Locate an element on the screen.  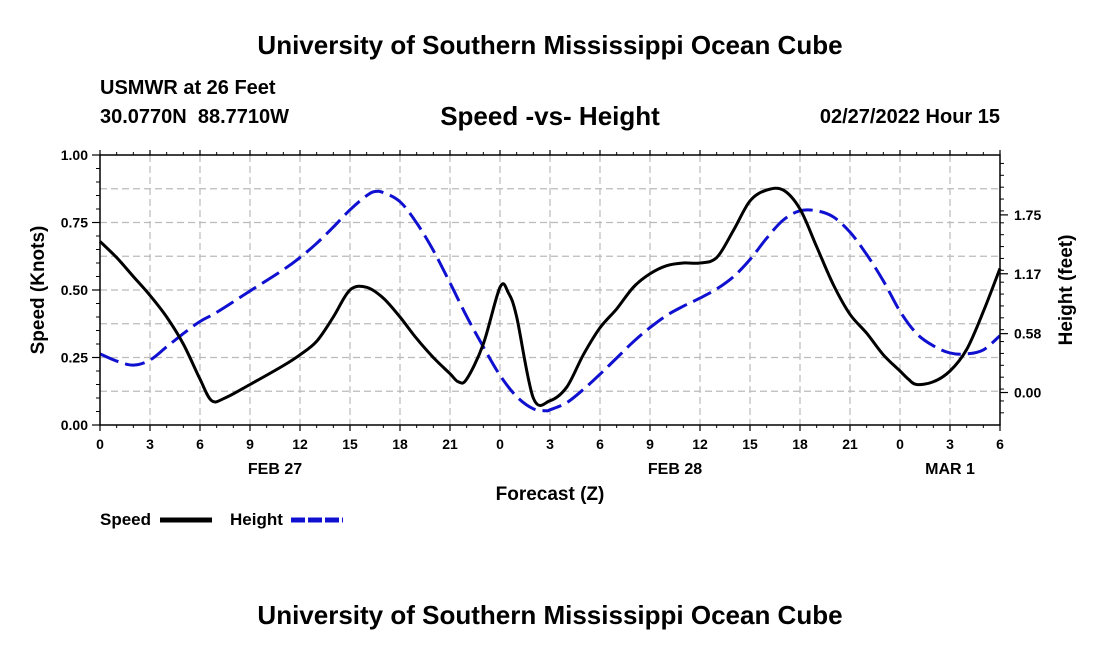
chart-subtitle: Speed -vs- Height is located at coordinates (550, 116).